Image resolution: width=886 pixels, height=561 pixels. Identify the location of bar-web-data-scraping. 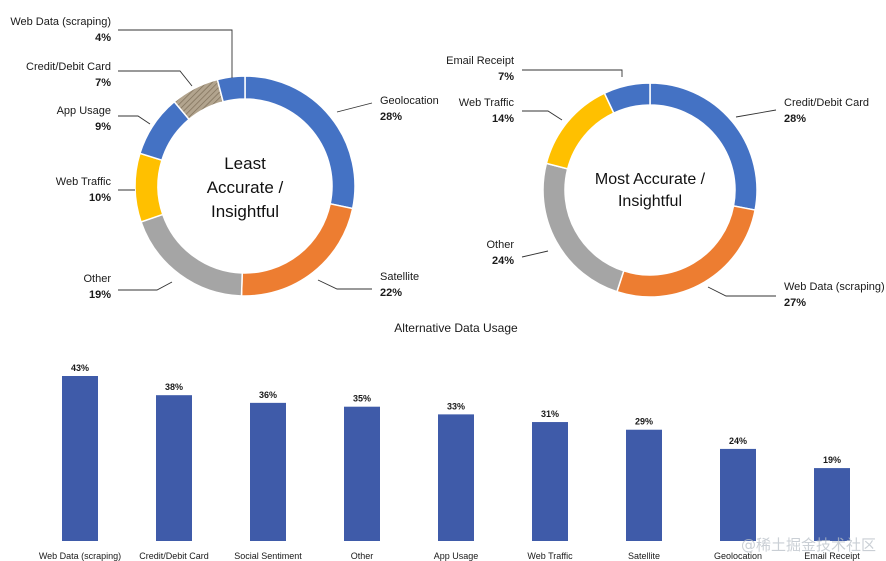
(80, 458).